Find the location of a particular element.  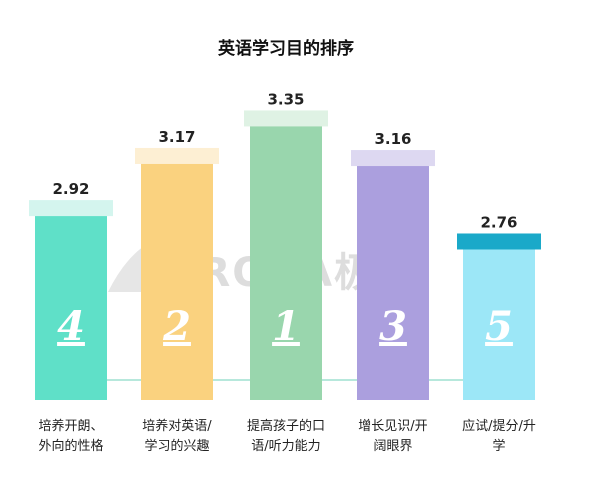

category-label: 阔眼界 is located at coordinates (392, 446).